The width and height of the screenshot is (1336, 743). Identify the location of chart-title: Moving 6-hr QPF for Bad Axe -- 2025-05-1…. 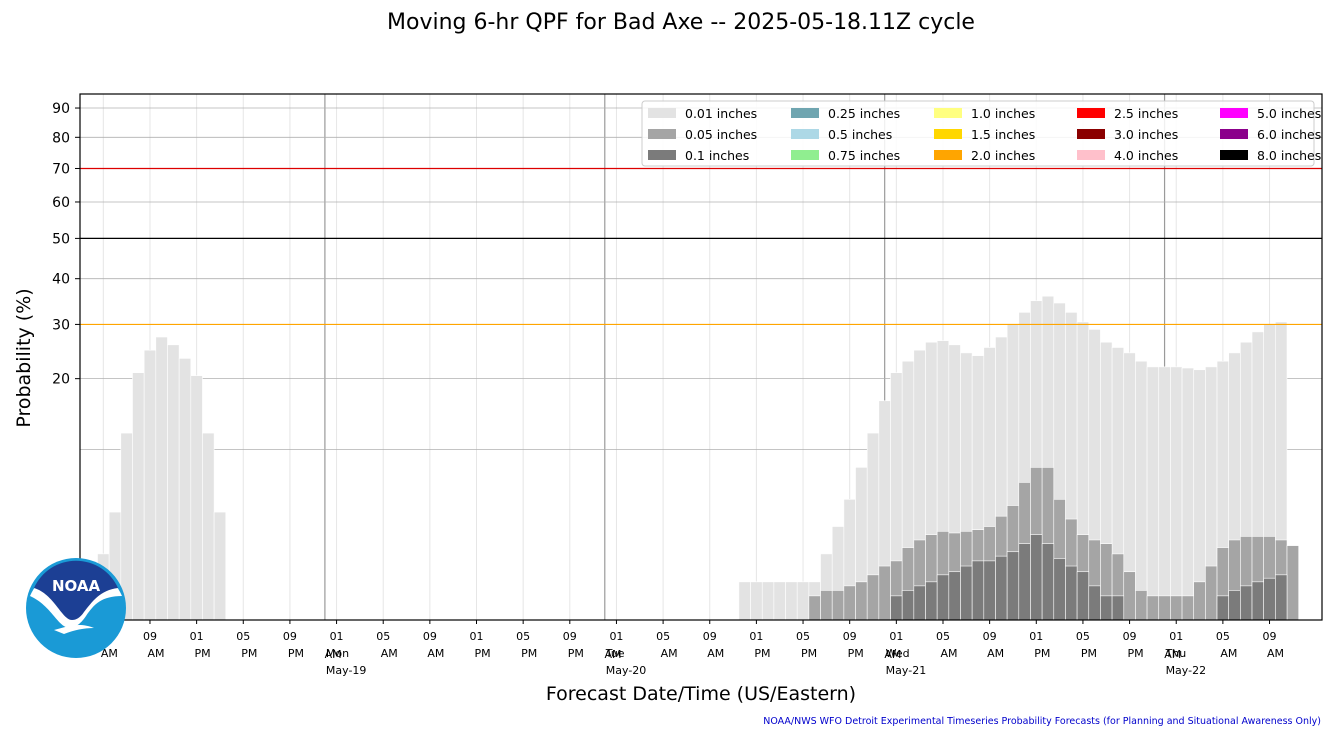
(681, 22).